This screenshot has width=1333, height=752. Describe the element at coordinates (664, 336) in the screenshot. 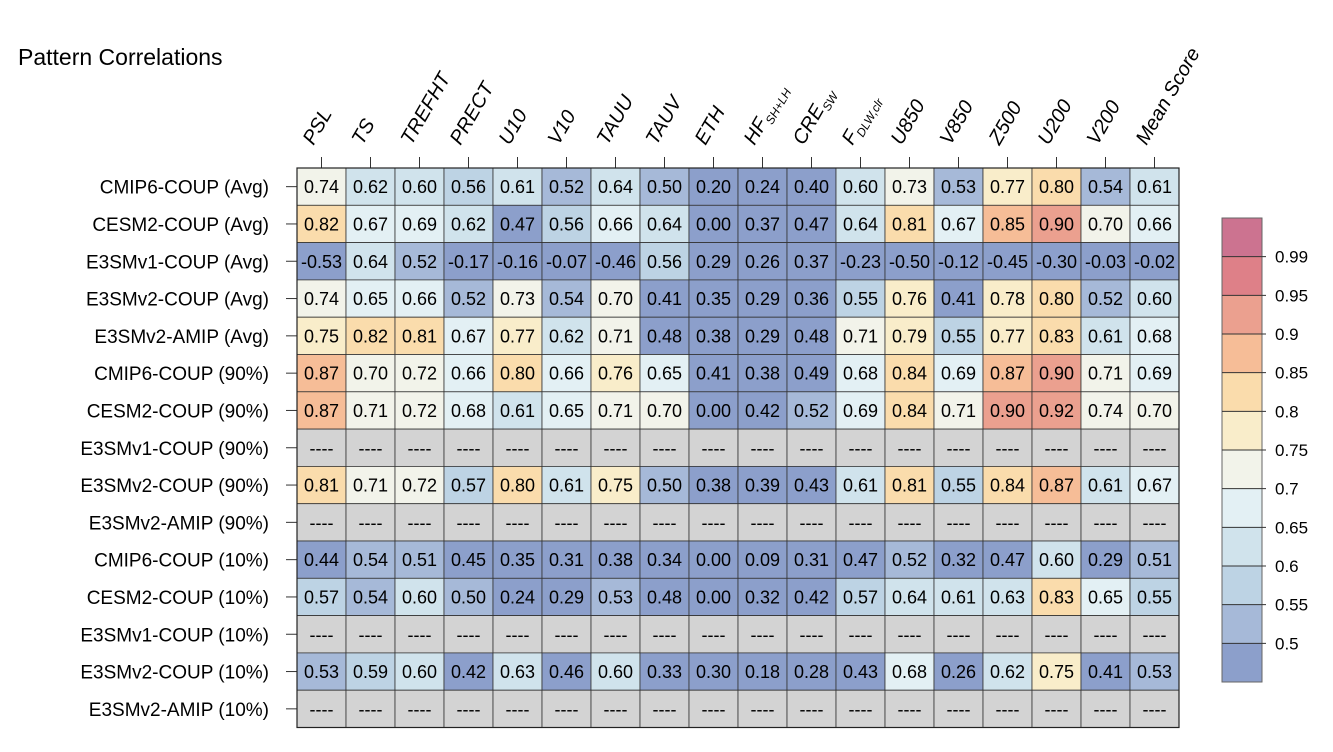

I see `cell-value: 0.48` at that location.